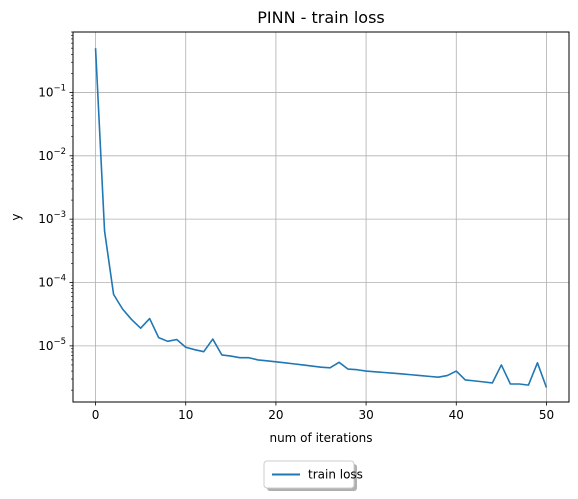  I want to click on y-ticks: 10⁻⁵ 10⁻⁴ 10⁻³ 10⁻² 10⁻¹, so click(55, 211).